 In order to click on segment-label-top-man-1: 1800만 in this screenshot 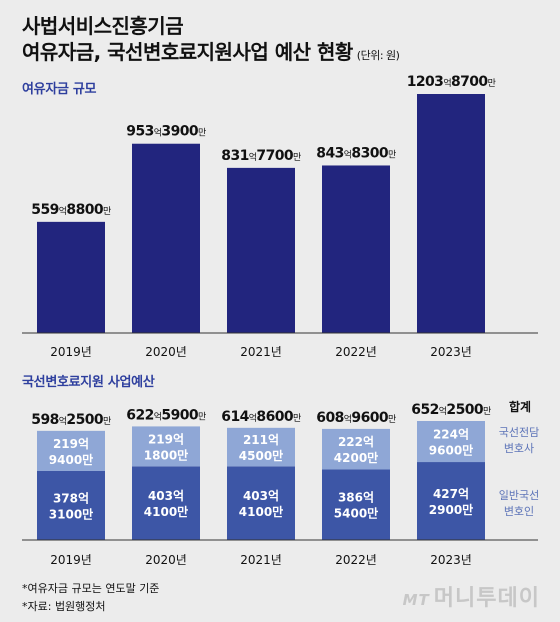, I will do `click(166, 454)`.